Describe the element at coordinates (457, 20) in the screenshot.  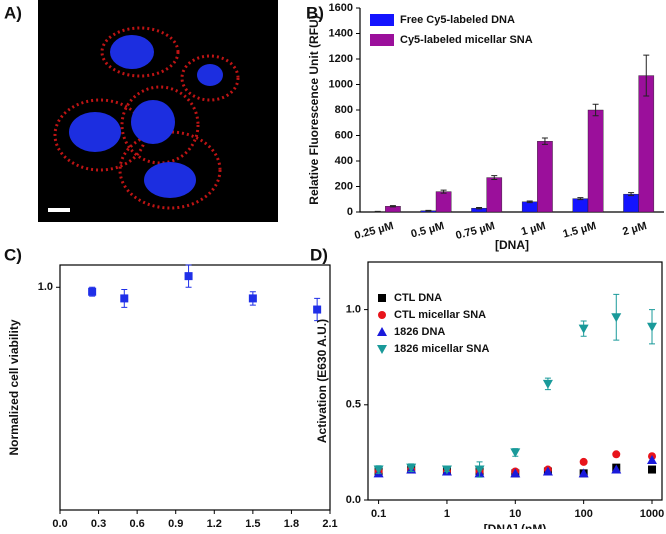
I see `legend-label: Free Cy5-labeled DNA` at that location.